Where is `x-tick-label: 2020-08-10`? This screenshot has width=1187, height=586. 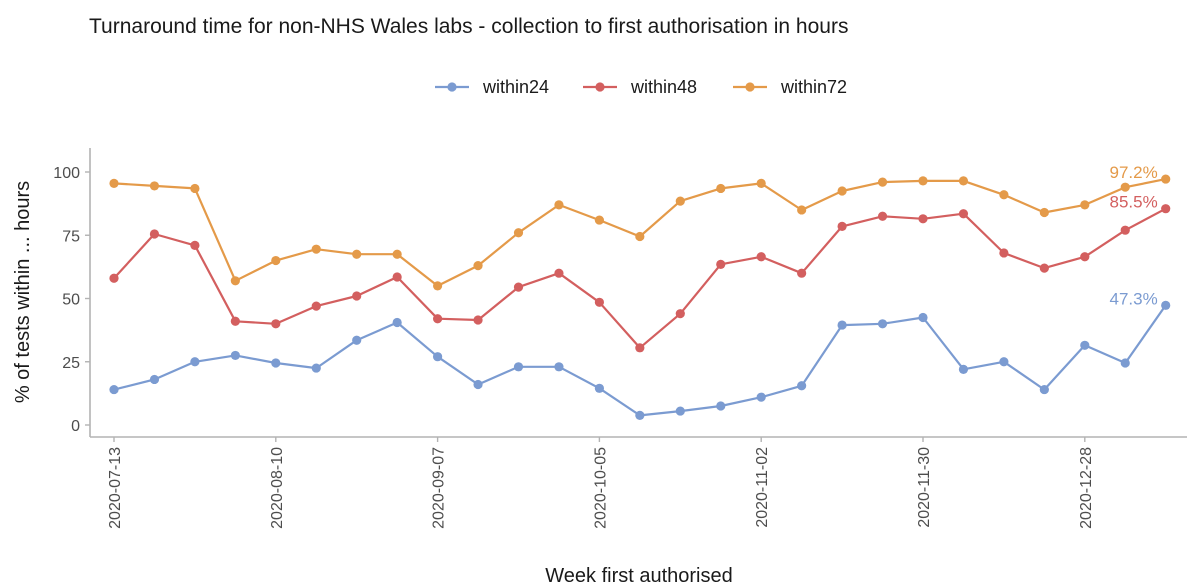 x-tick-label: 2020-08-10 is located at coordinates (277, 488).